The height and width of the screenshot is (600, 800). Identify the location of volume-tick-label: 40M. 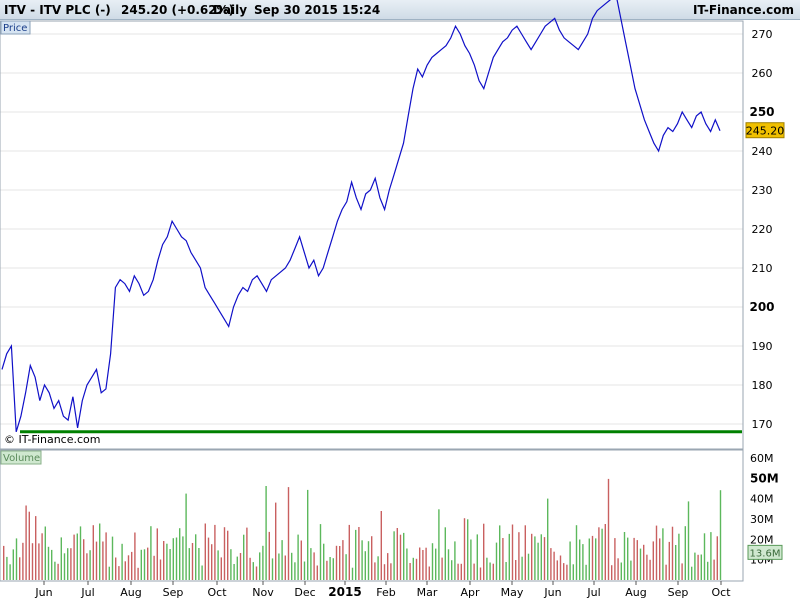
(762, 499).